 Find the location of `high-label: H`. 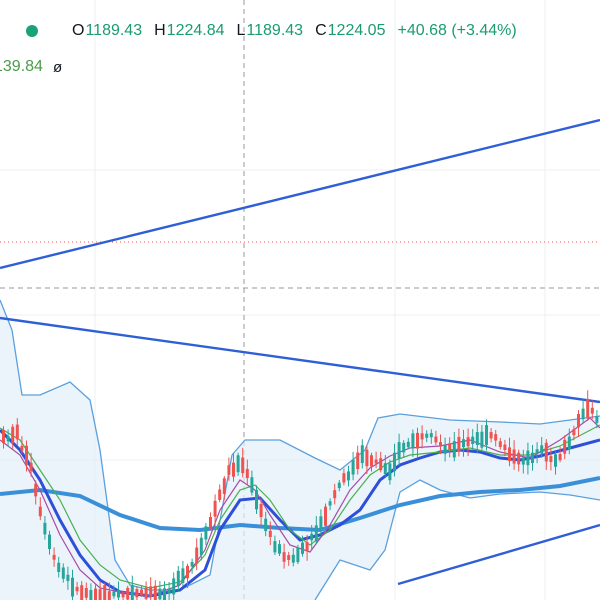

high-label: H is located at coordinates (160, 30).